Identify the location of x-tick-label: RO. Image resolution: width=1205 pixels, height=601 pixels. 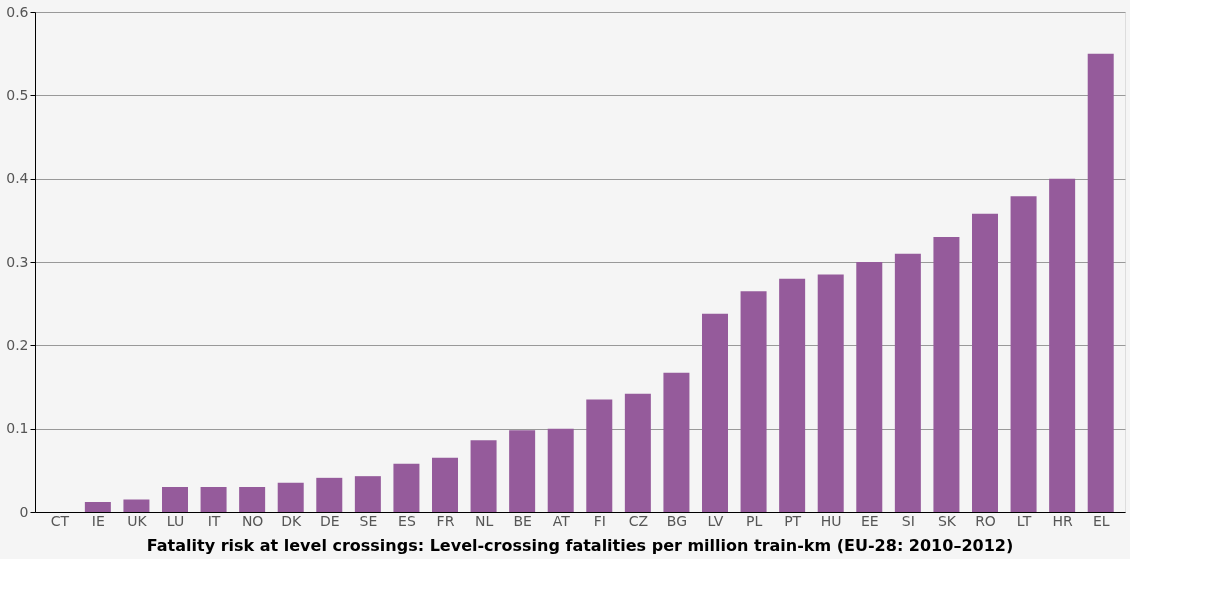
(985, 520).